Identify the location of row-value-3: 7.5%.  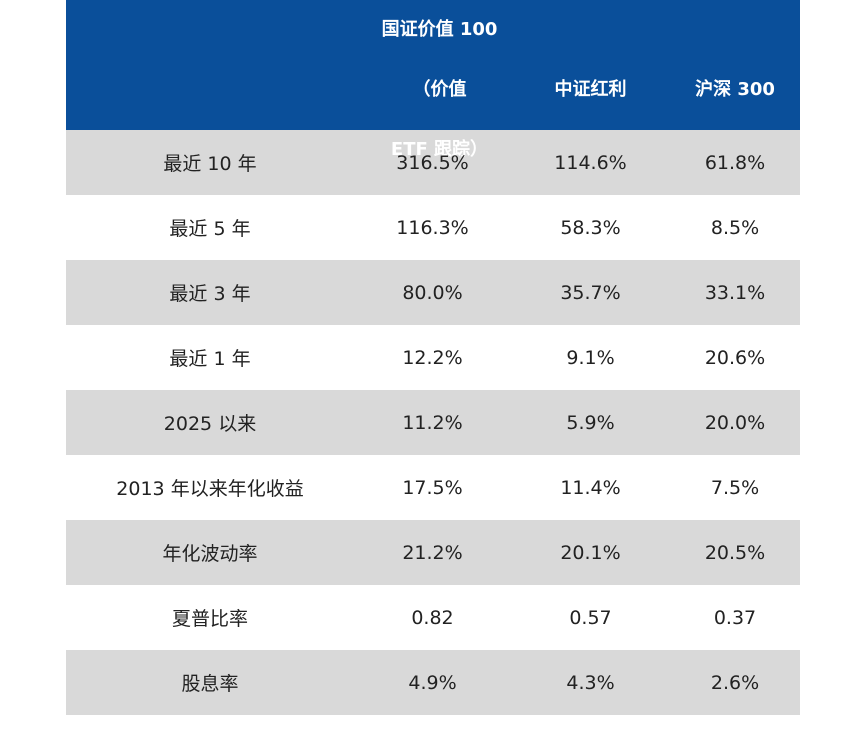
(735, 487).